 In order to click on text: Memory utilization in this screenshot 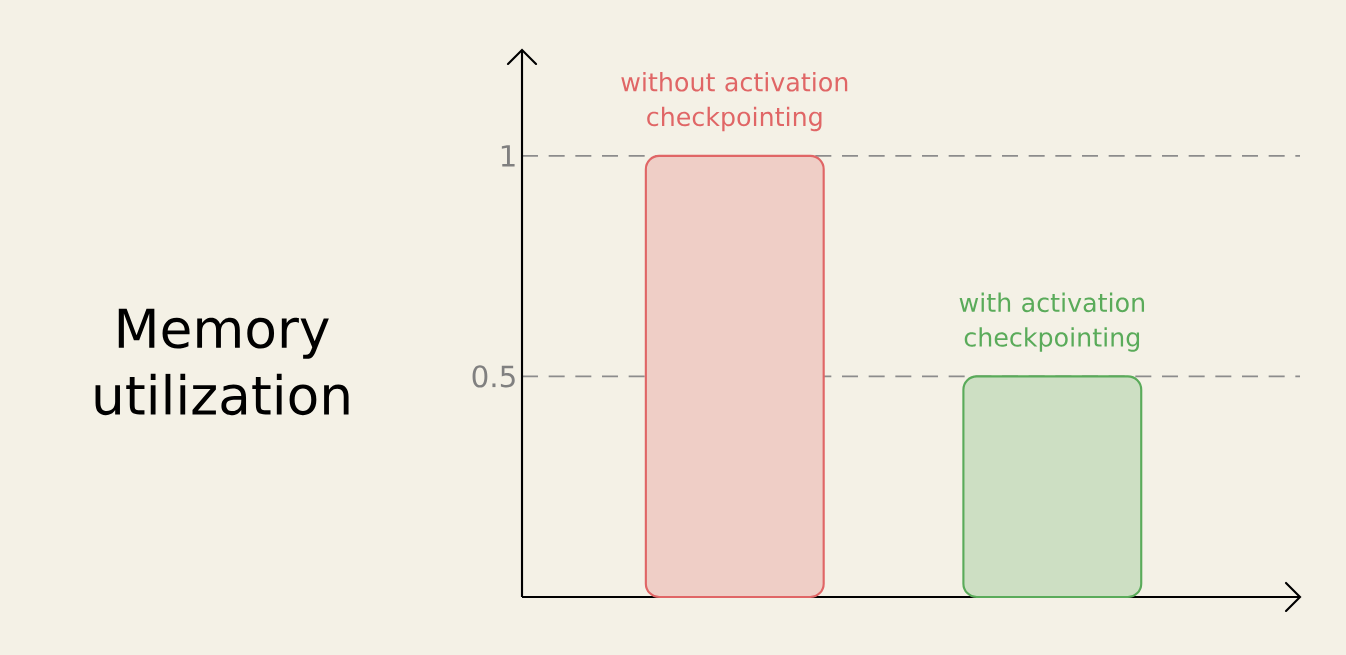, I will do `click(222, 362)`.